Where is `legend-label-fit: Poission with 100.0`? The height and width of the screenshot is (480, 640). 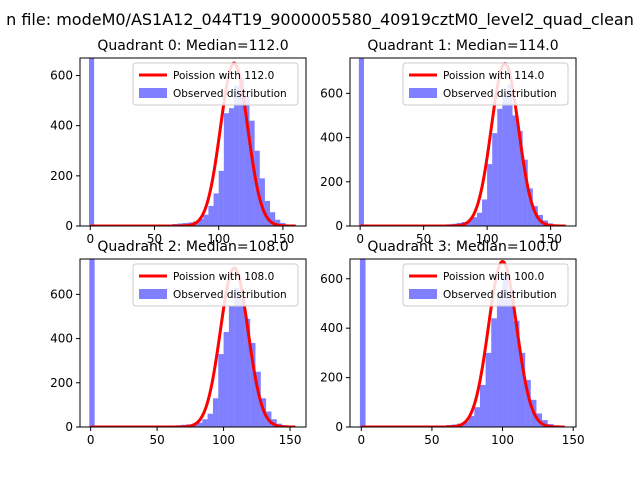
legend-label-fit: Poission with 100.0 is located at coordinates (493, 277).